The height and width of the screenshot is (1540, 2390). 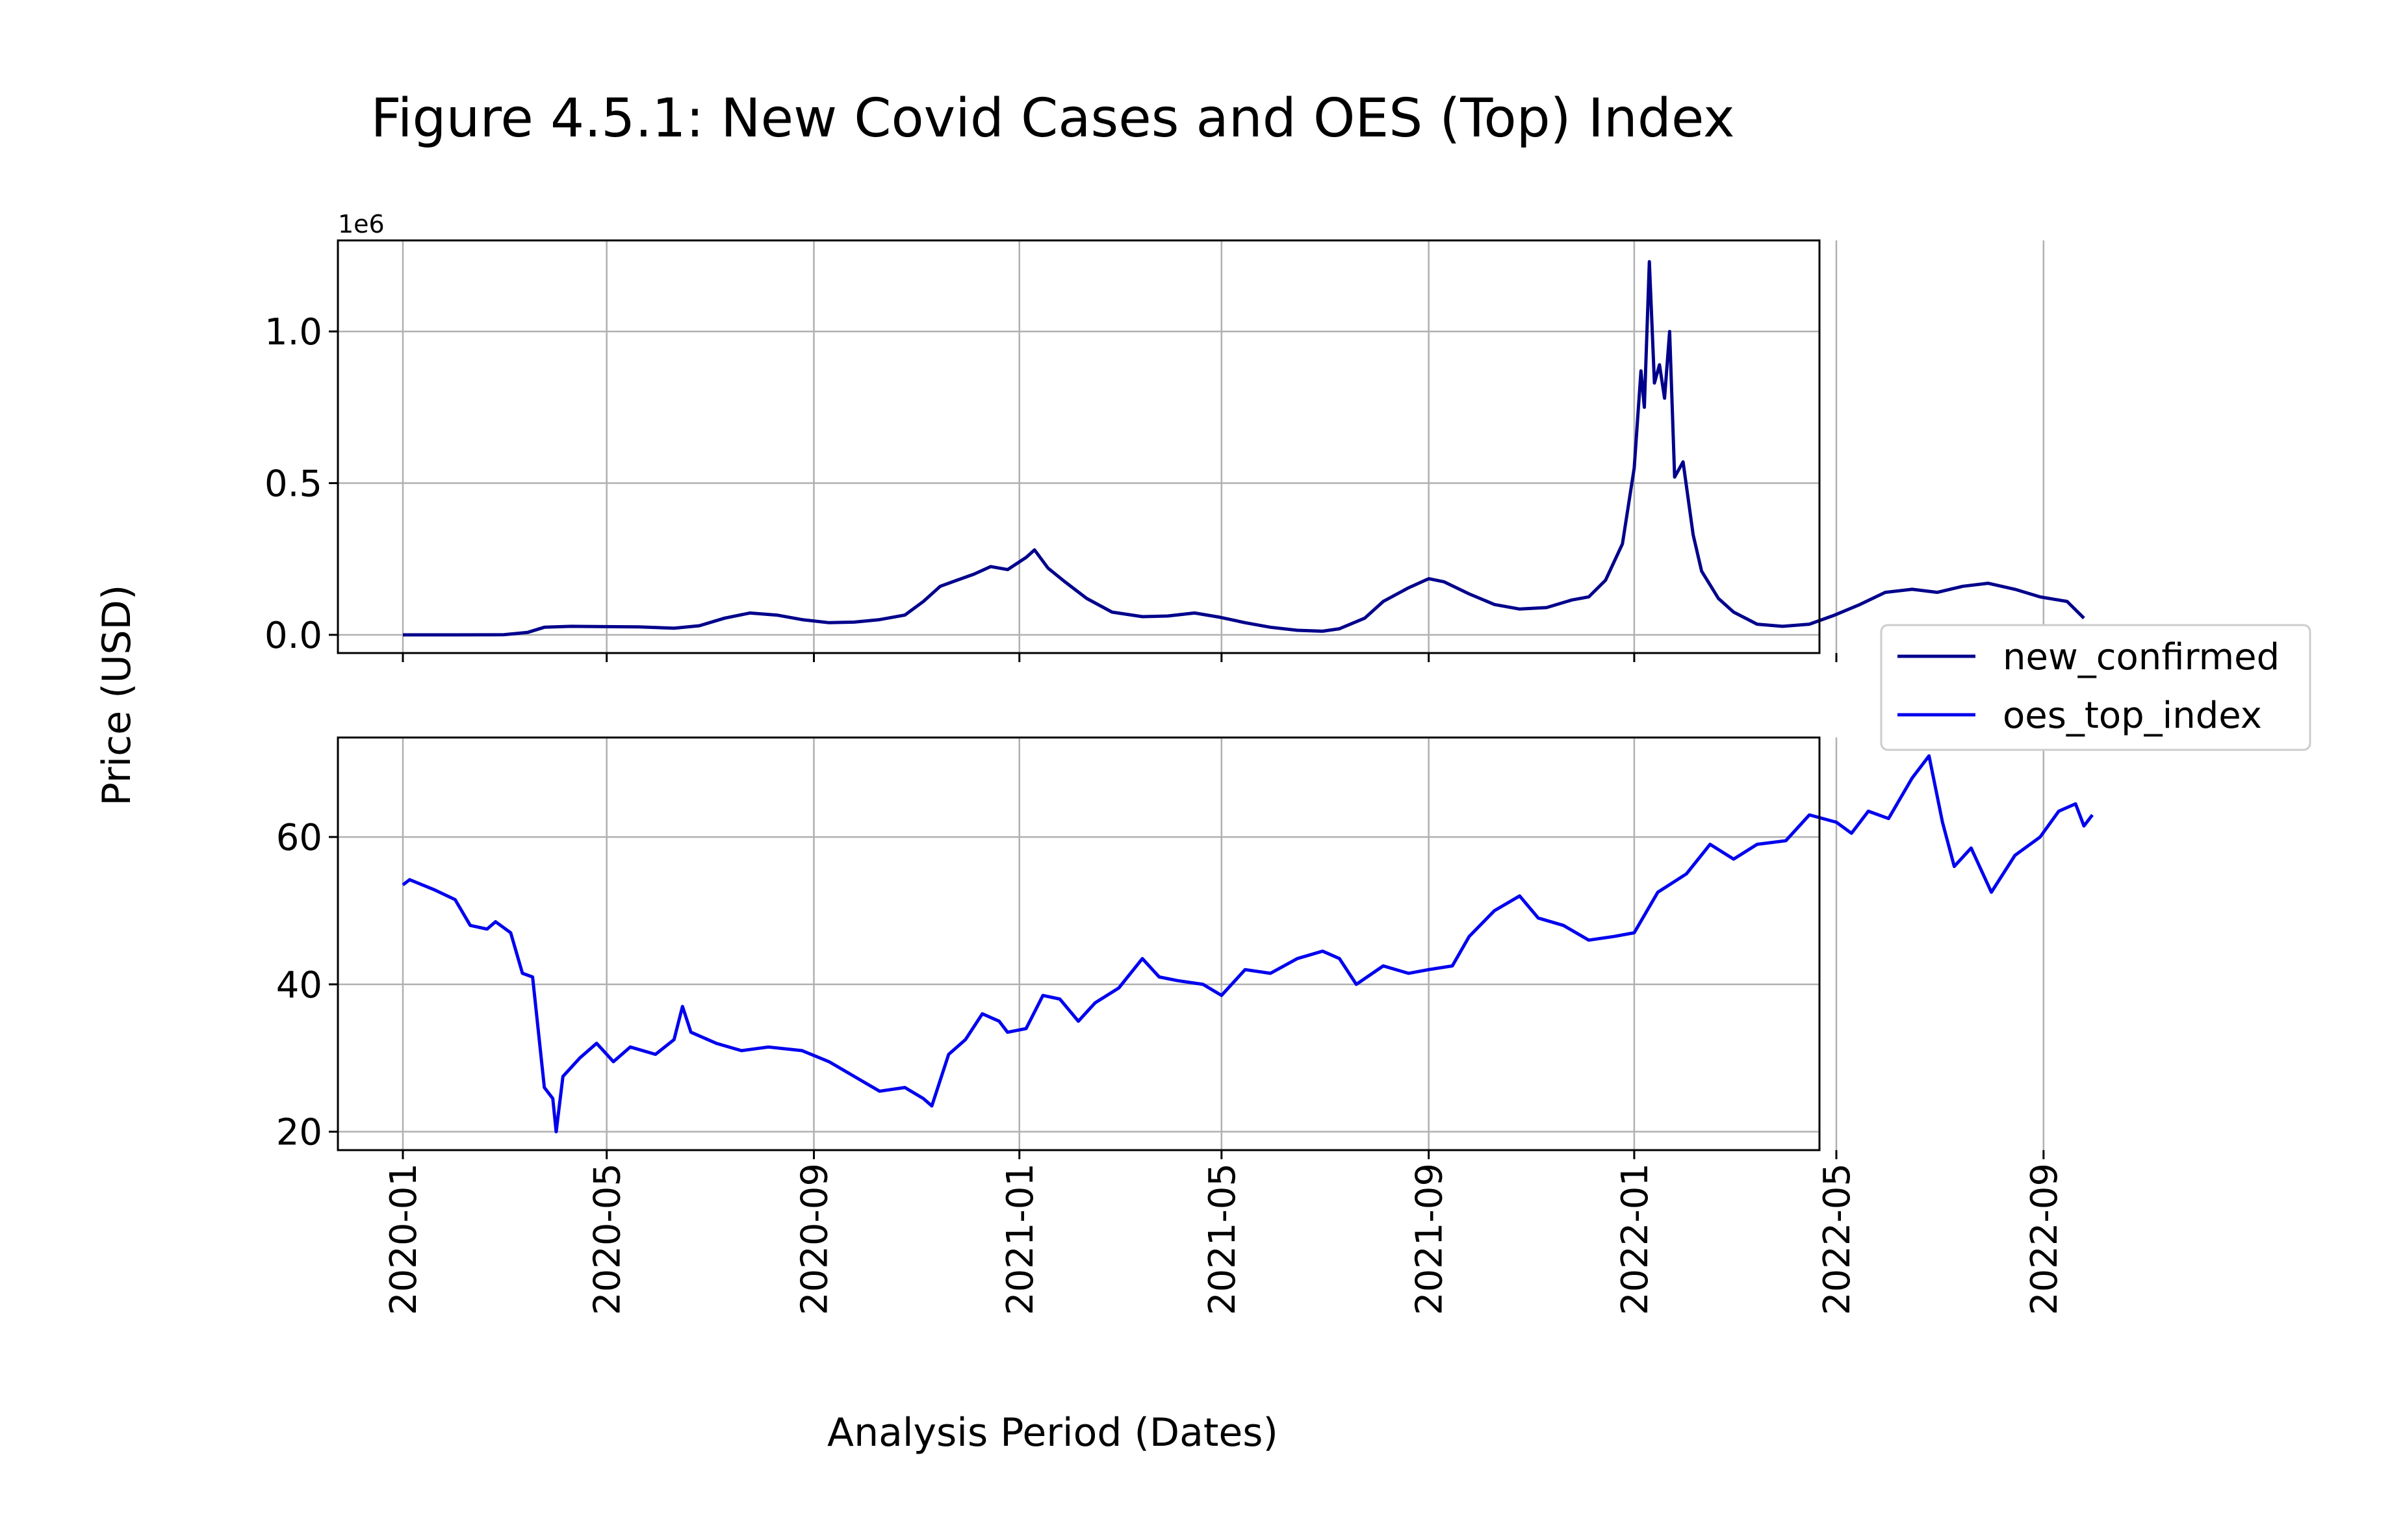 I want to click on y-tick-label: 60, so click(x=299, y=838).